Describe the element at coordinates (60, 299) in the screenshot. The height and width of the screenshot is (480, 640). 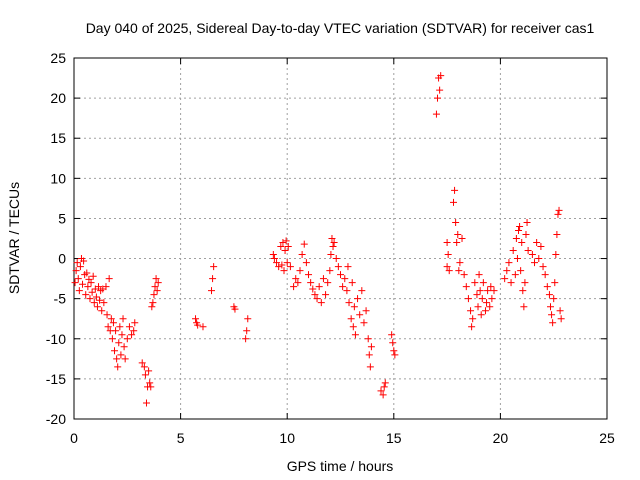
I see `y-tick-label: -5` at that location.